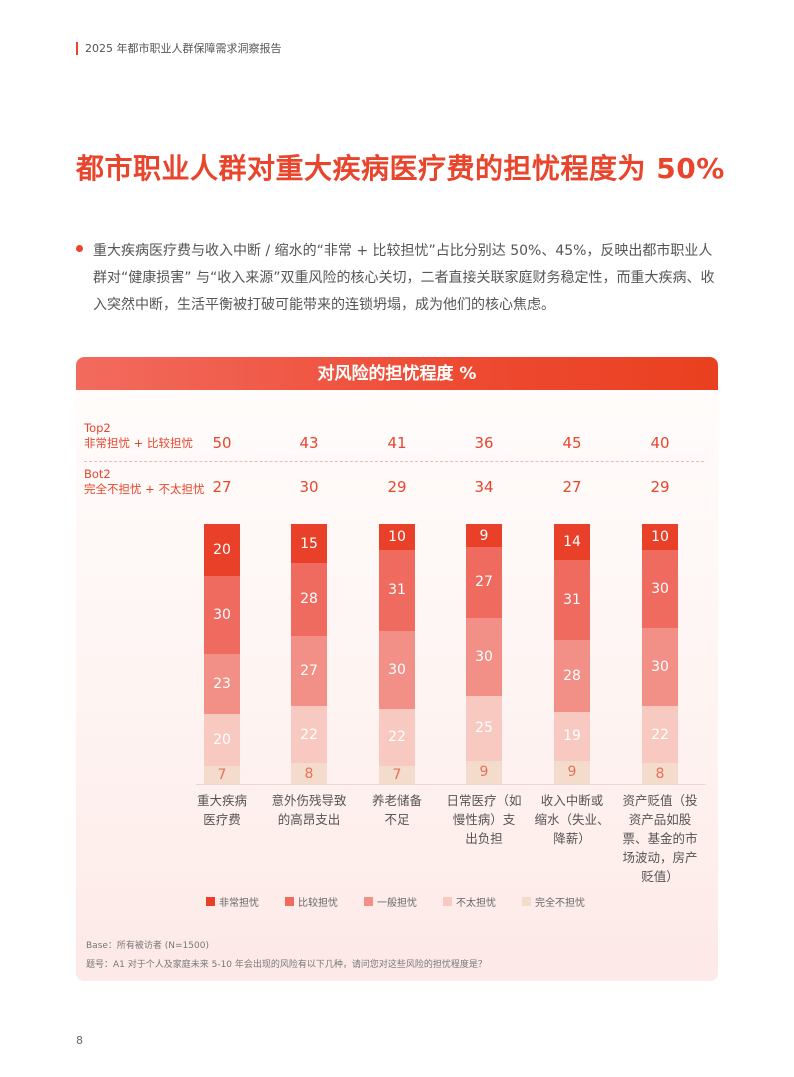 The width and height of the screenshot is (794, 1077). I want to click on bar-segment: 25, so click(484, 728).